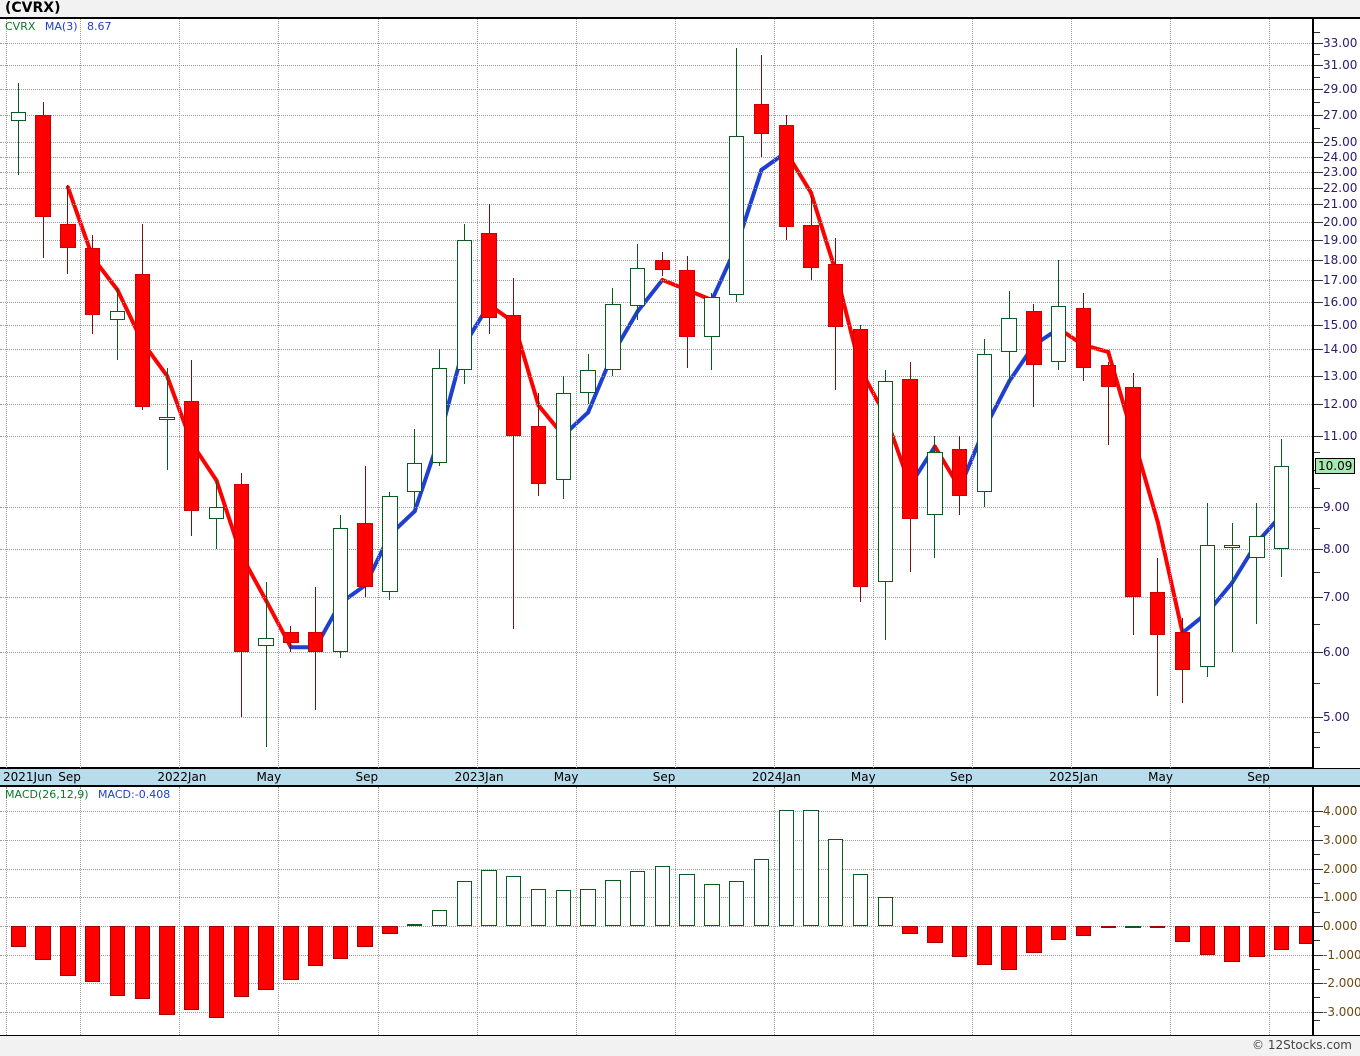 This screenshot has width=1360, height=1056. What do you see at coordinates (134, 794) in the screenshot?
I see `macd-legend-value: MACD:-0.408` at bounding box center [134, 794].